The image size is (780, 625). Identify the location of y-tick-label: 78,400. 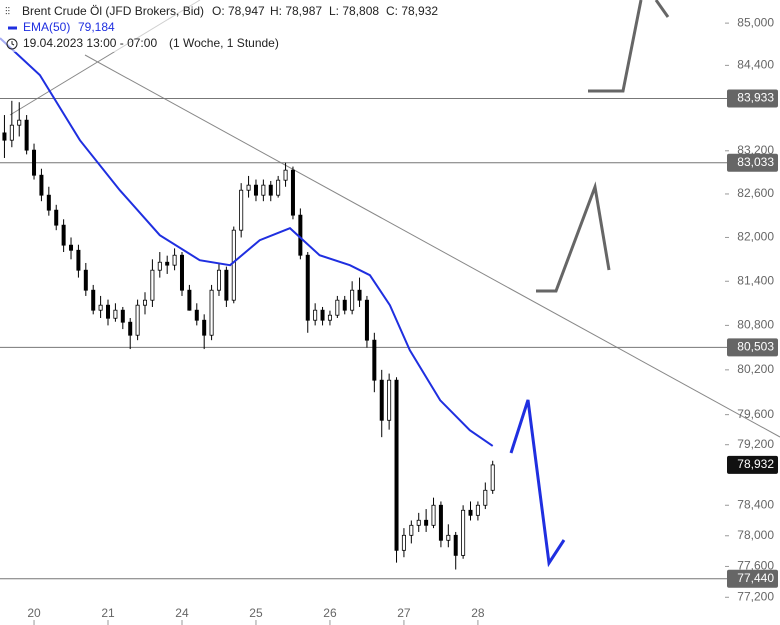
(755, 504).